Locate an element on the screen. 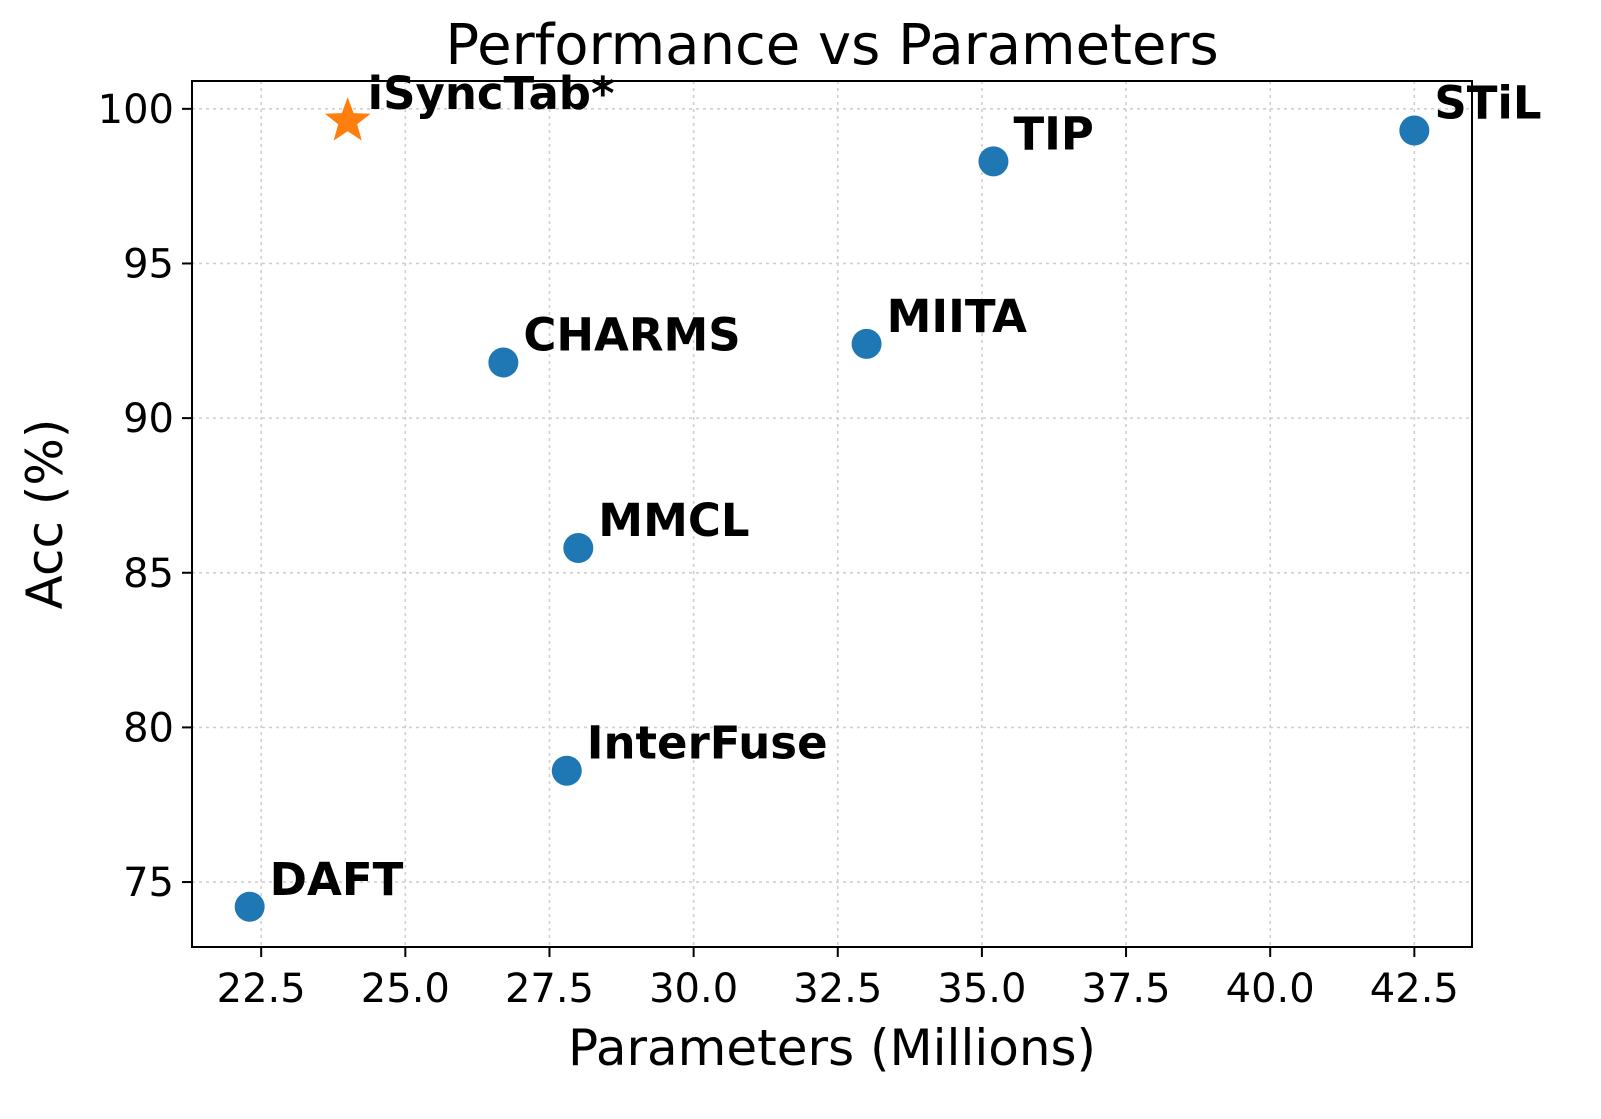 The width and height of the screenshot is (1601, 1119). point-label-mmcl: MMCL is located at coordinates (673, 520).